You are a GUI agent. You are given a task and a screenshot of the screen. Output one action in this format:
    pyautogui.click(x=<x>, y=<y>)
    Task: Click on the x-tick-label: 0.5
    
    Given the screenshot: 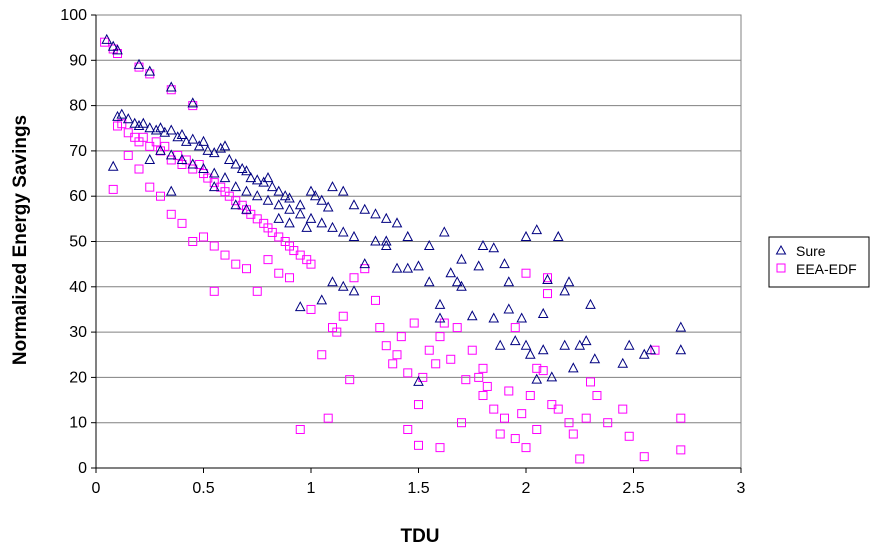 What is the action you would take?
    pyautogui.click(x=203, y=488)
    